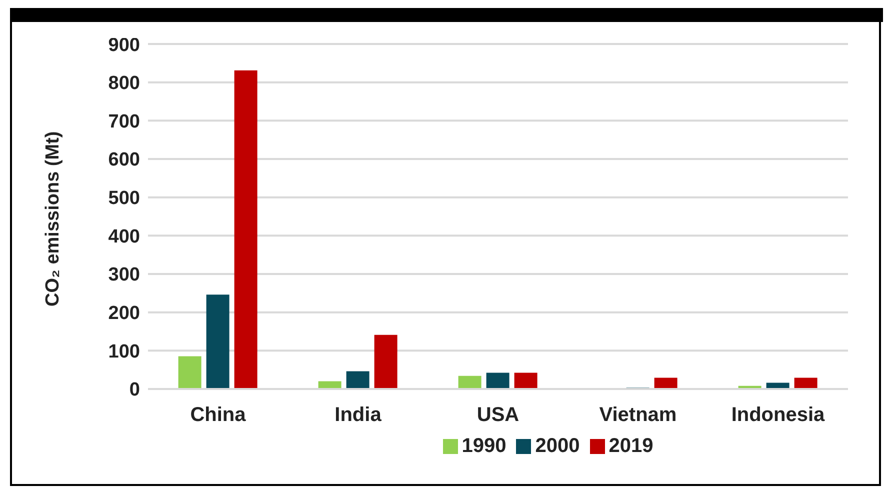  What do you see at coordinates (53, 218) in the screenshot?
I see `y-axis-title: CO₂ emissions (Mt)` at bounding box center [53, 218].